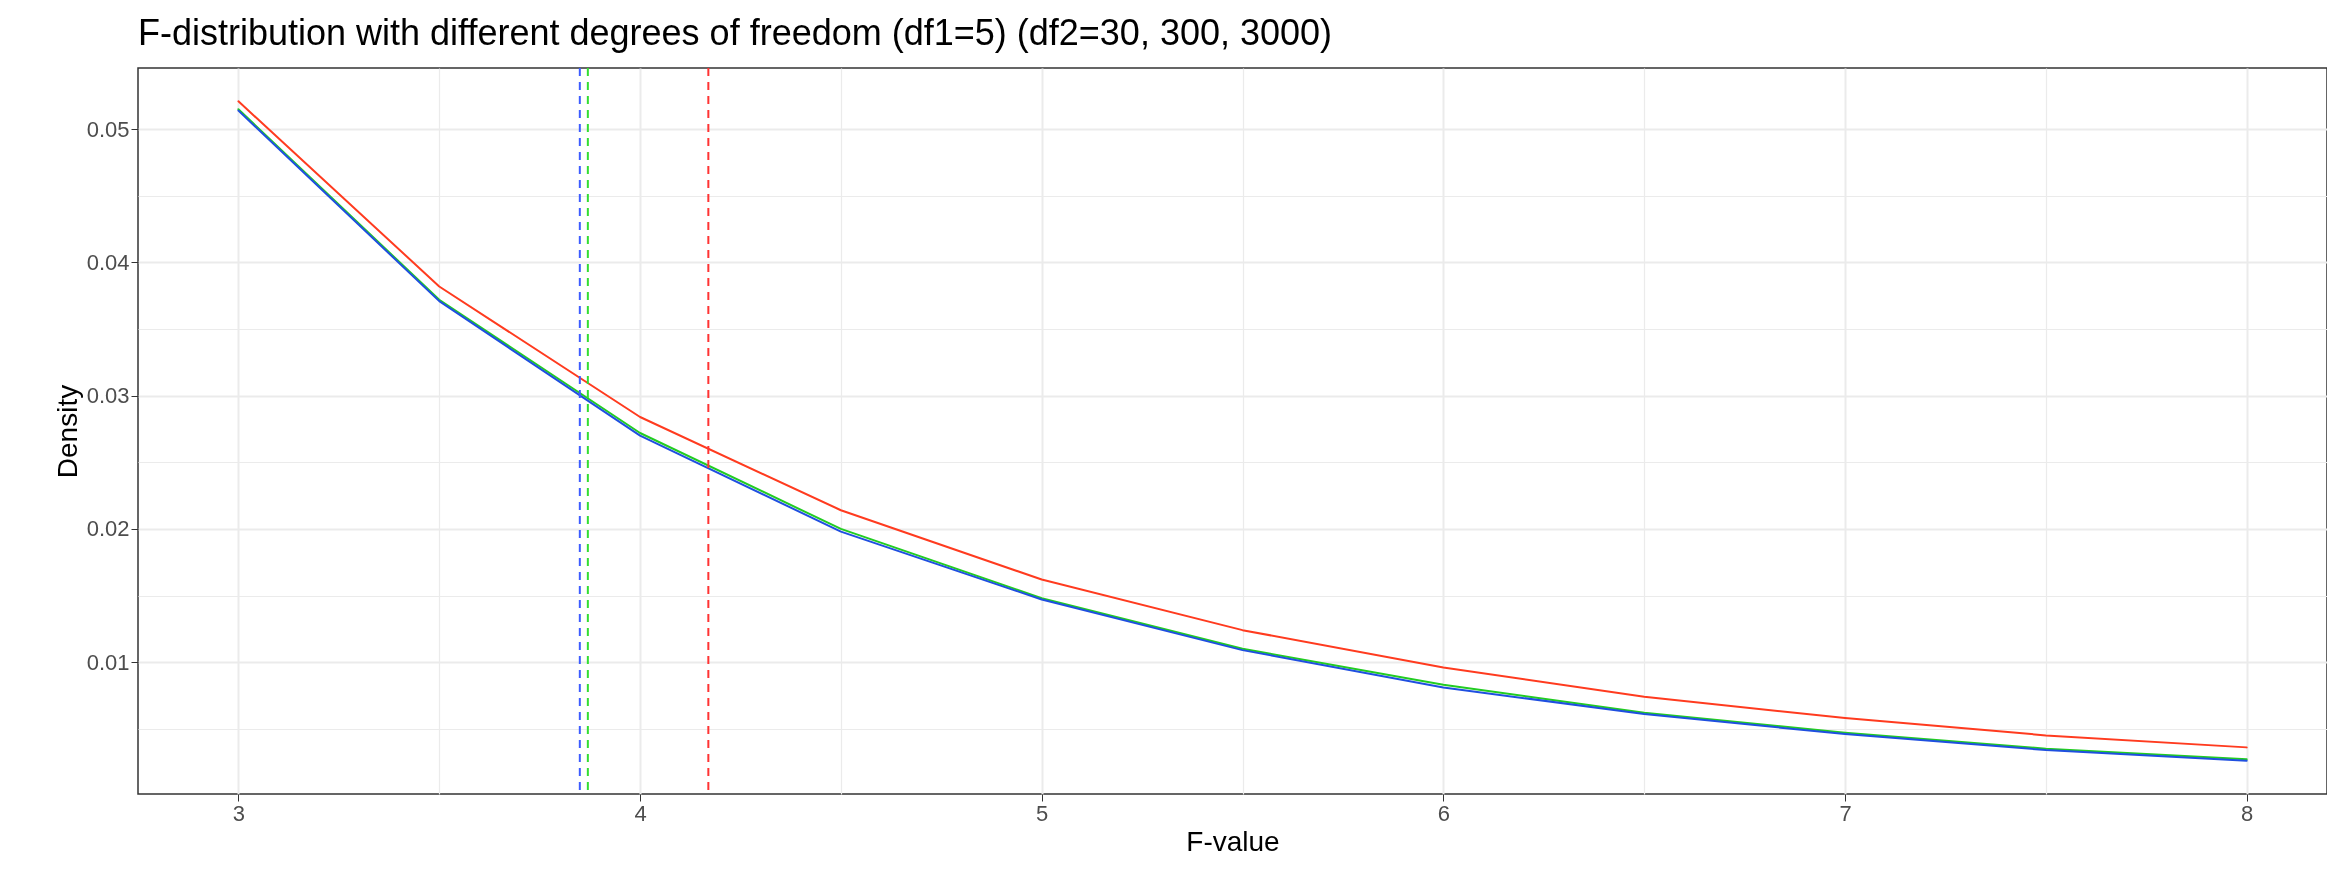  Describe the element at coordinates (108, 396) in the screenshot. I see `y-tick-label: 0.03` at that location.